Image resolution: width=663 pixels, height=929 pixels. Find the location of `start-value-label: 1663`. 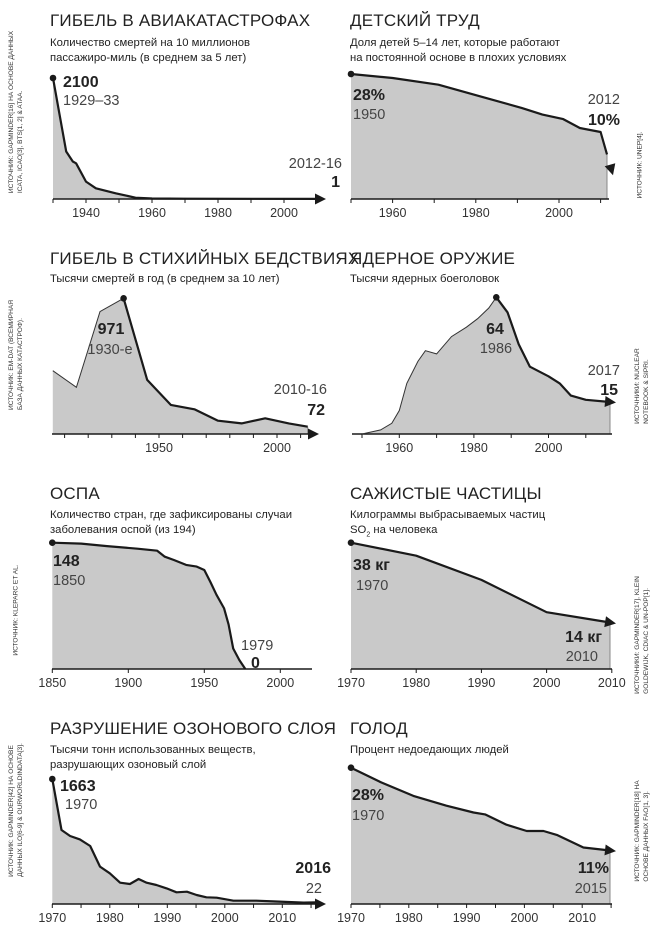

start-value-label: 1663 is located at coordinates (78, 786).